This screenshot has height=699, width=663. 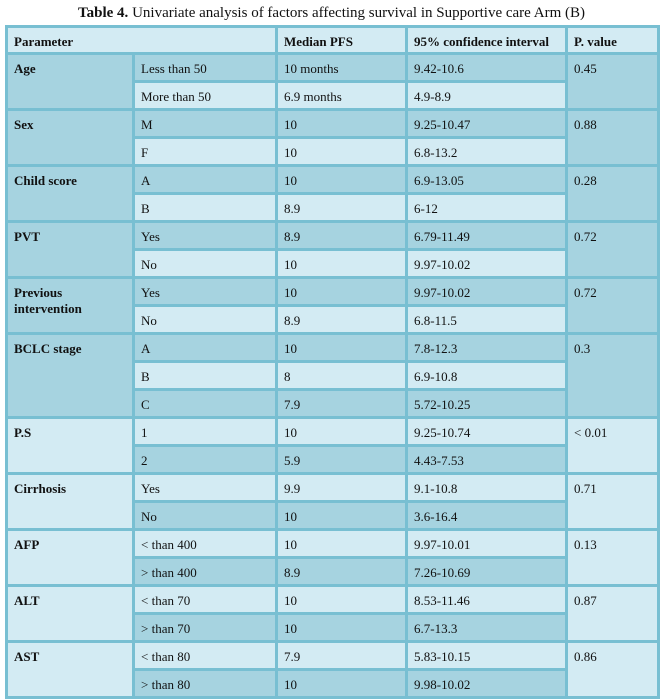 I want to click on table-row: P.S 1 10 9.25-10.74 < 0.01, so click(x=332, y=445).